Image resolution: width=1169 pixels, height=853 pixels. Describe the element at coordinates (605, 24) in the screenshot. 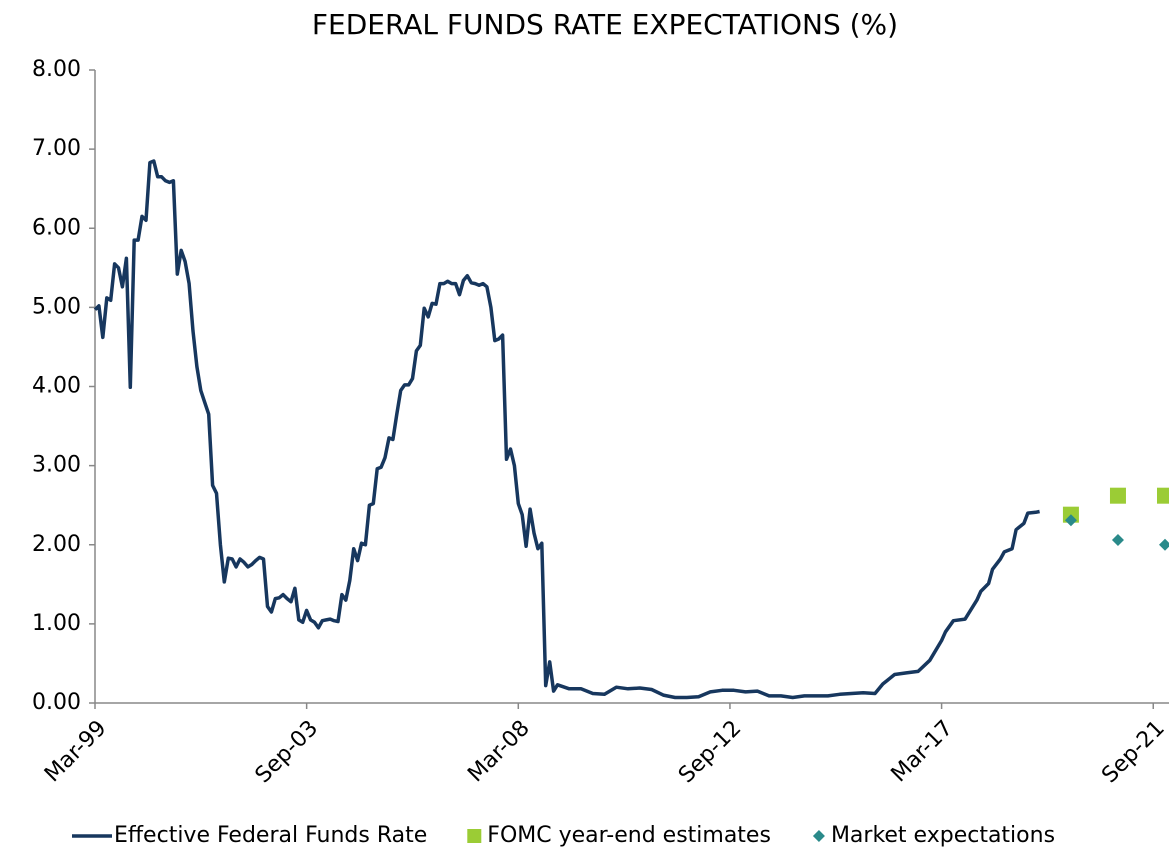

I see `chart-title: FEDERAL FUNDS RATE EXPECTATIONS (%)` at that location.